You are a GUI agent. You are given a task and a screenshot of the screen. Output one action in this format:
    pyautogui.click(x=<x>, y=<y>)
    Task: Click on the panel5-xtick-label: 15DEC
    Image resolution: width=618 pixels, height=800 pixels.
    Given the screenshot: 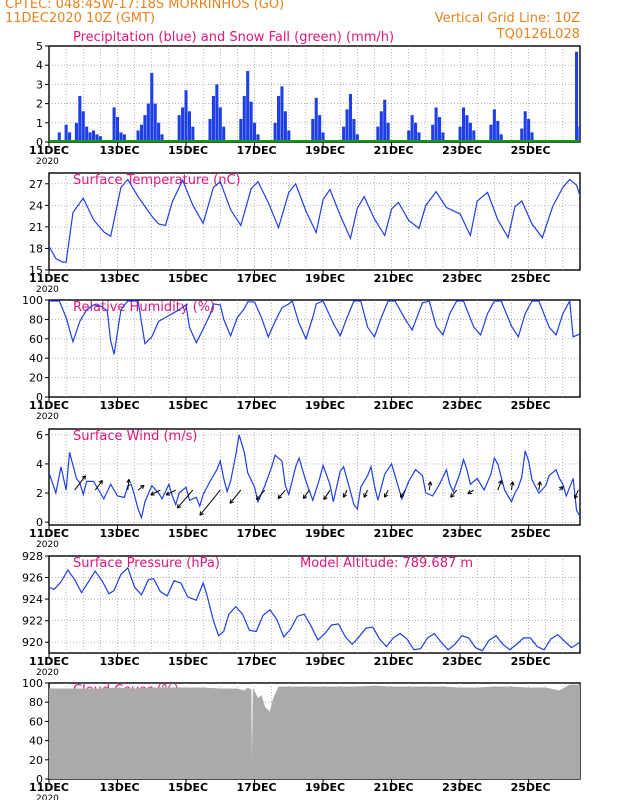 What is the action you would take?
    pyautogui.click(x=188, y=661)
    